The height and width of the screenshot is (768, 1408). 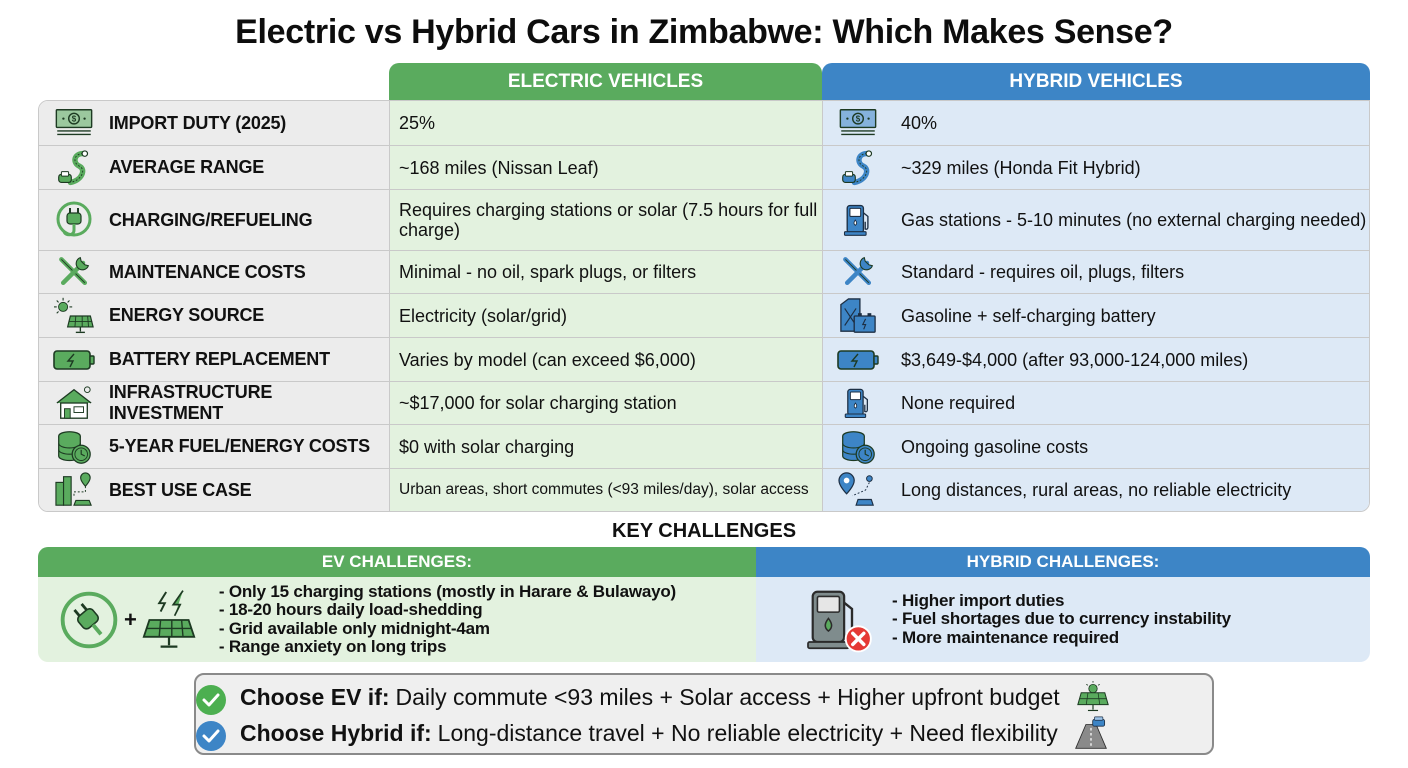 I want to click on challenge-item: - Higher import duties, so click(x=978, y=600).